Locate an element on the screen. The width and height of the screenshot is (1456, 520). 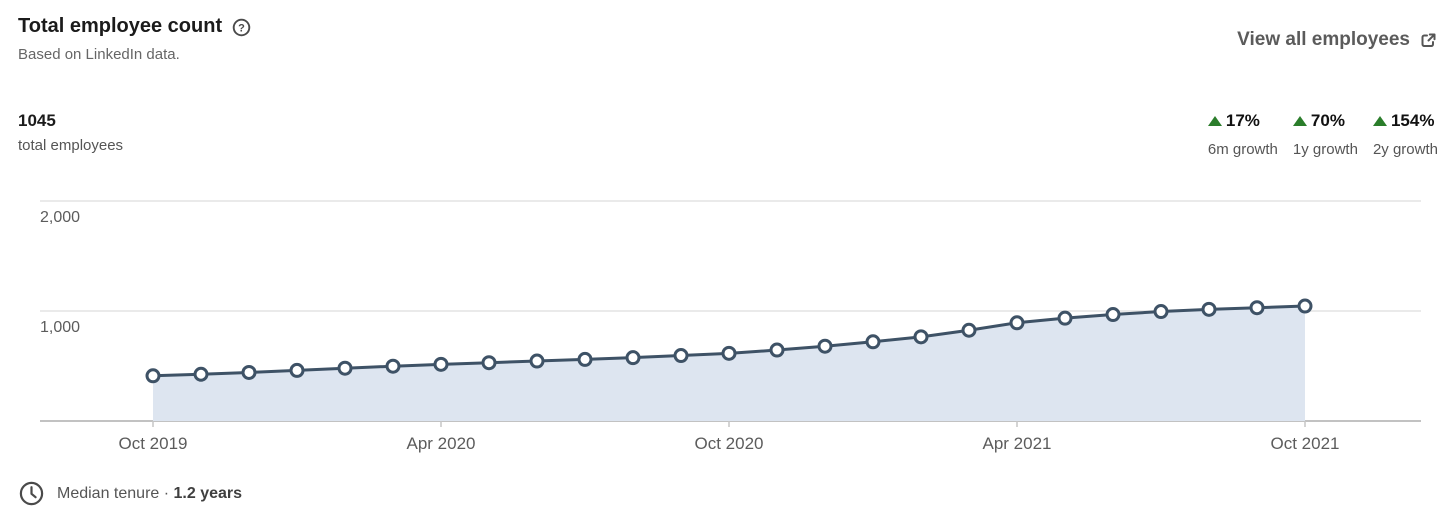
growth-6m-value: 17% is located at coordinates (1242, 120).